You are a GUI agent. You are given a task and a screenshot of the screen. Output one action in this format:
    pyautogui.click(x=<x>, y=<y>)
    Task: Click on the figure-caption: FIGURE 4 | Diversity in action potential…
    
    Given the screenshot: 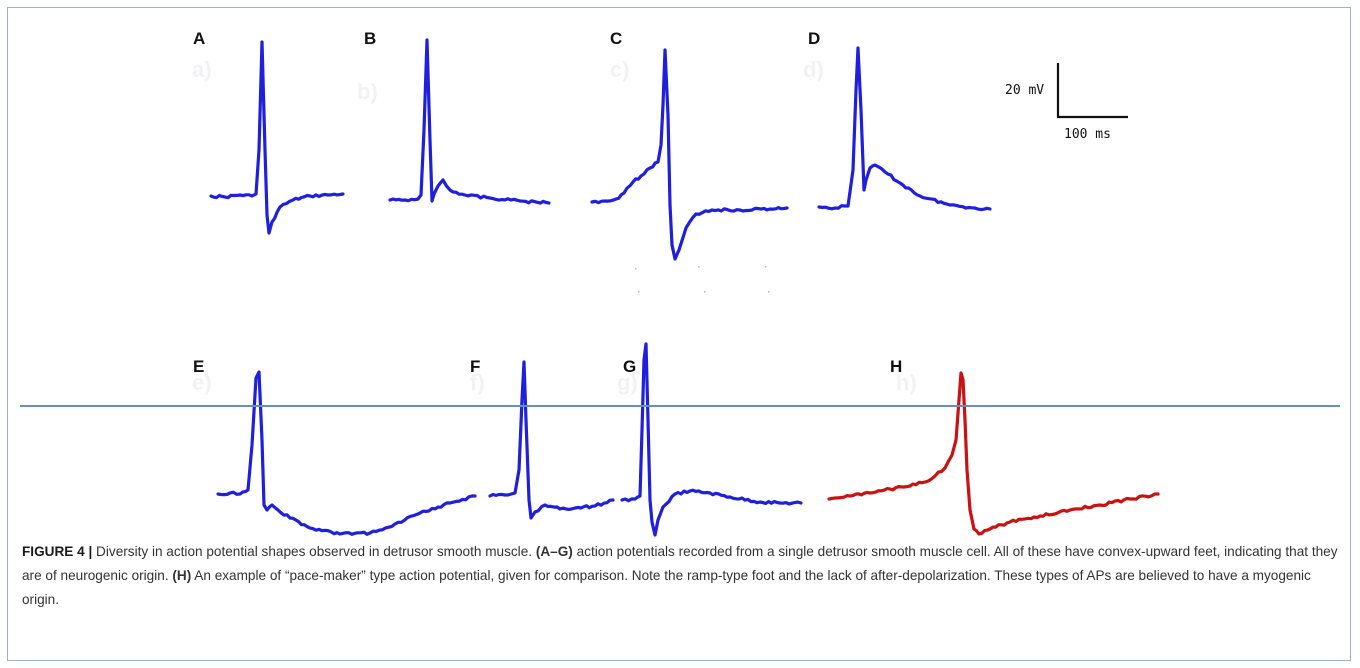 What is the action you would take?
    pyautogui.click(x=680, y=576)
    